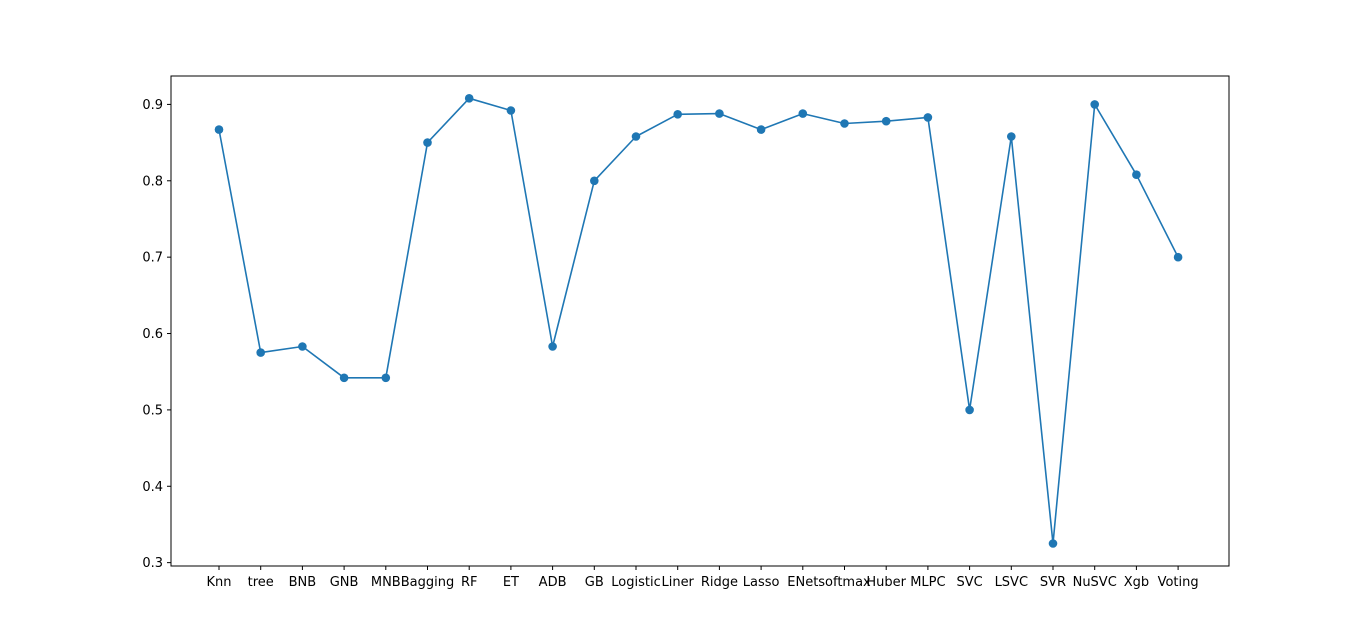  Describe the element at coordinates (303, 582) in the screenshot. I see `x-tick-label: BNB` at that location.